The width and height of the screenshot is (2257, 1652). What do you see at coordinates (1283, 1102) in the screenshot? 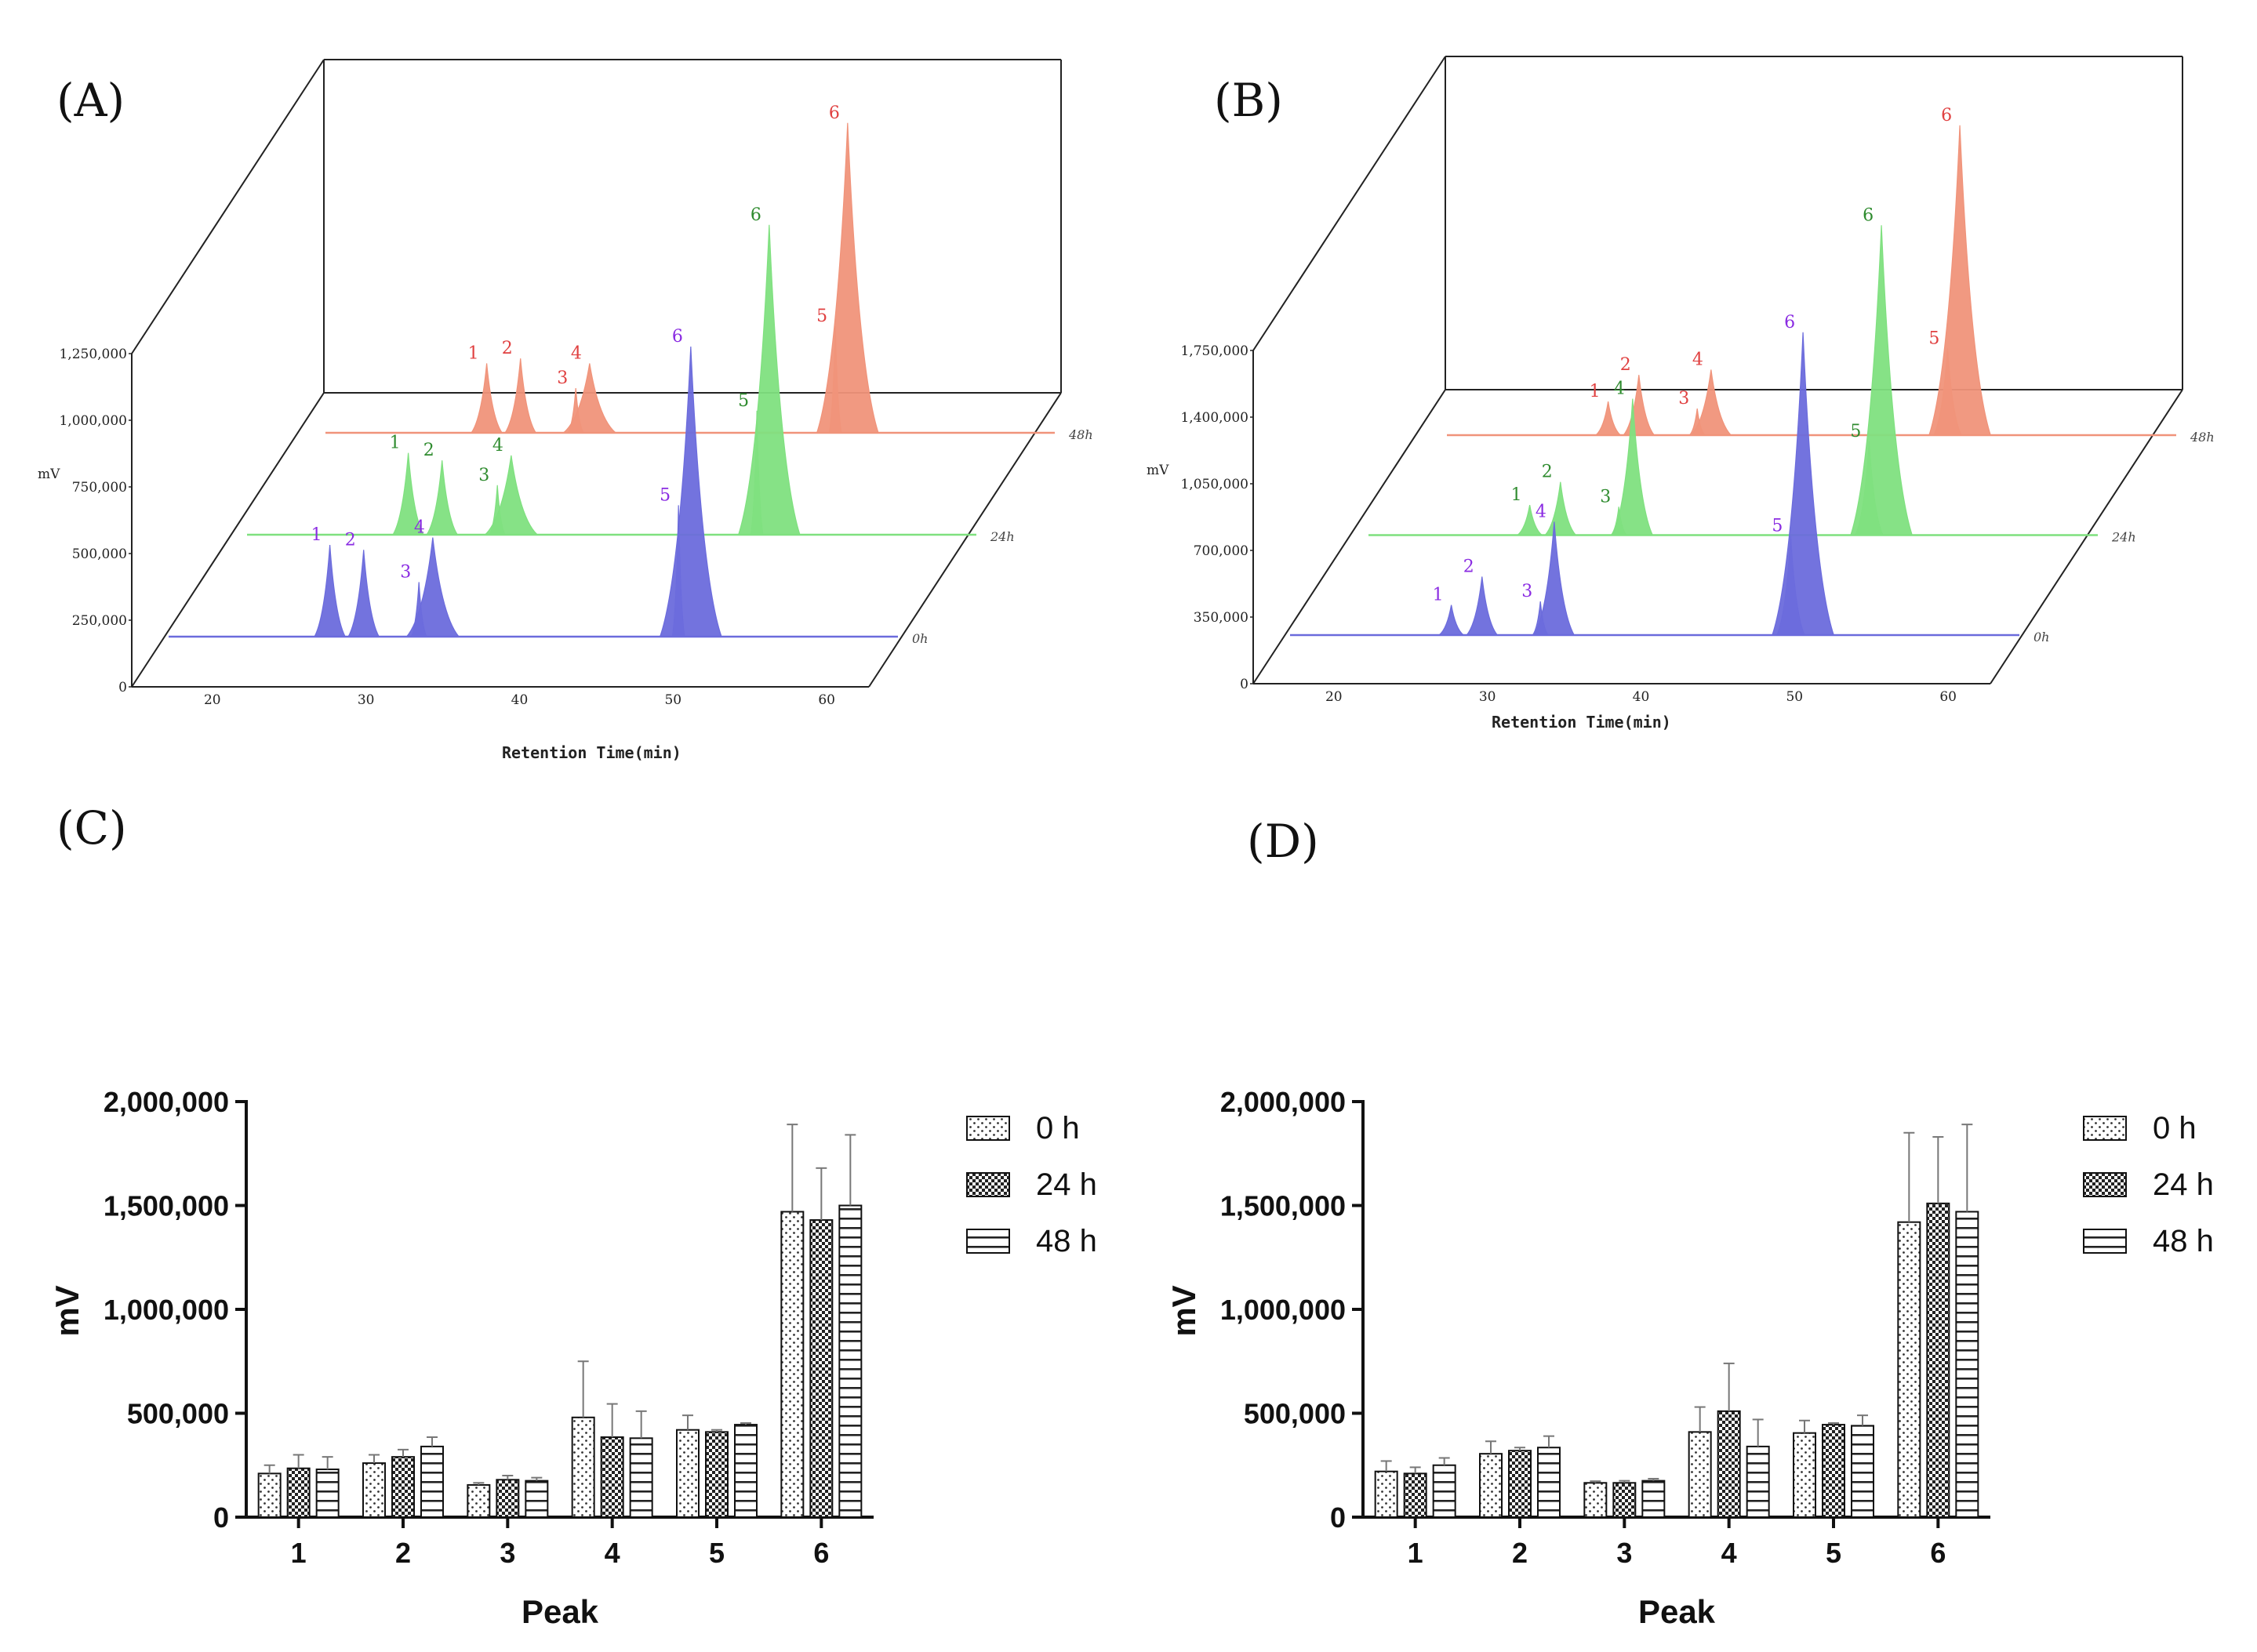
I see `y-tick-label: 2,000,000` at bounding box center [1283, 1102].